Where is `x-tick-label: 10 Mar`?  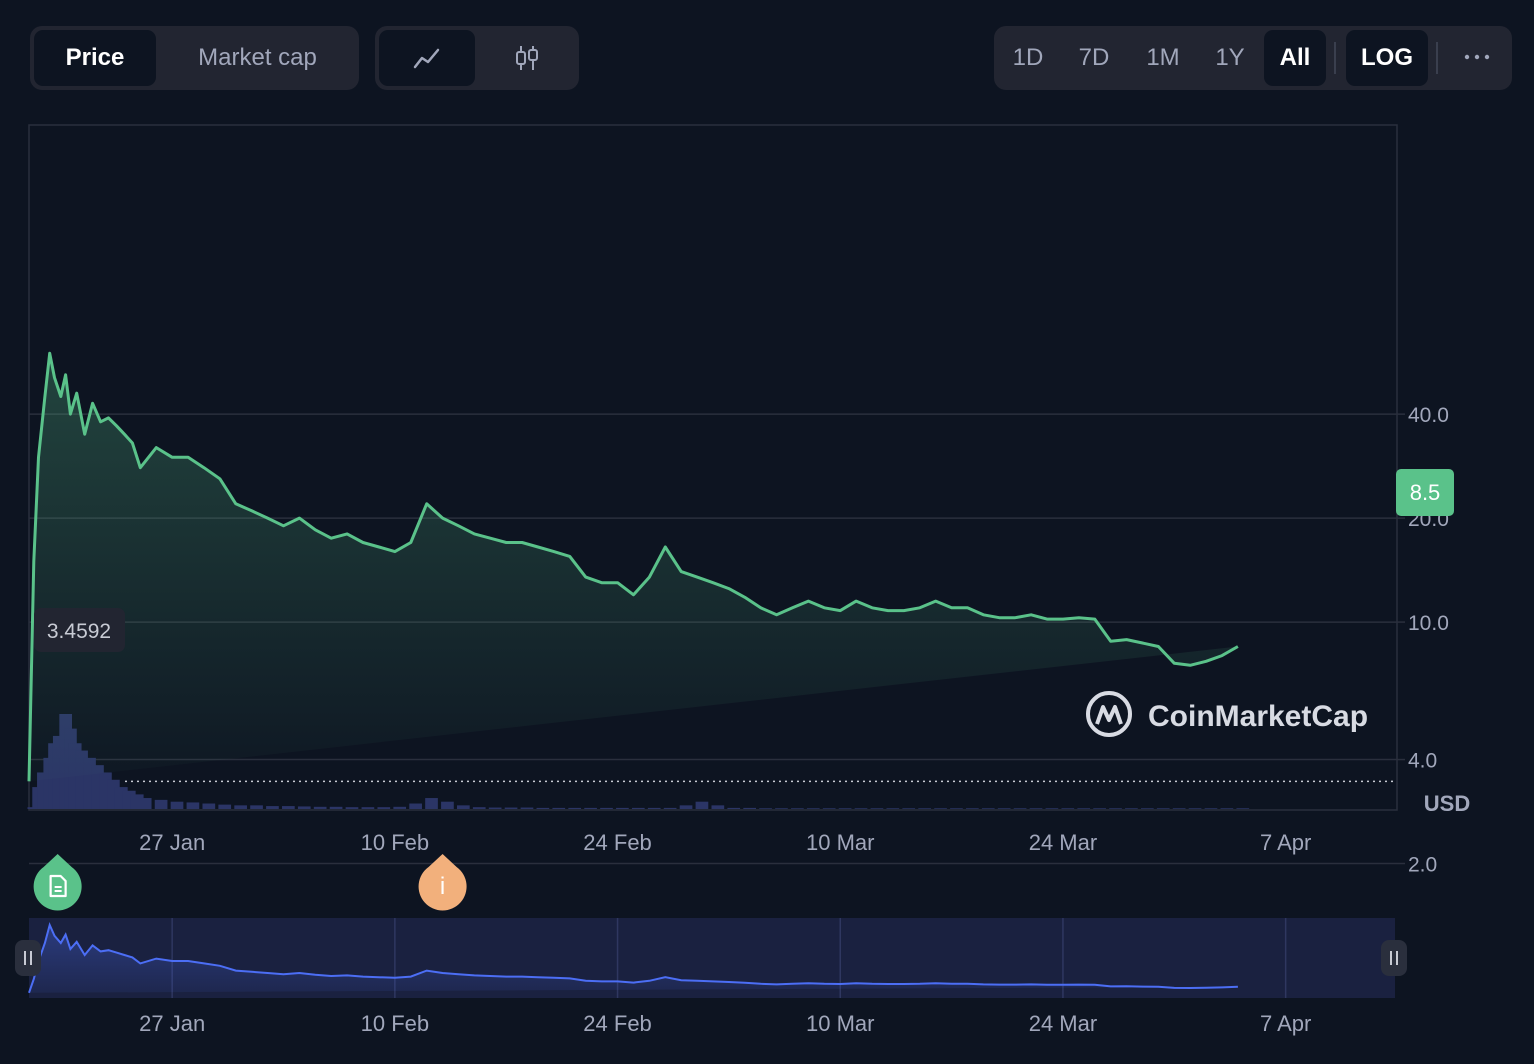
x-tick-label: 10 Mar is located at coordinates (840, 842).